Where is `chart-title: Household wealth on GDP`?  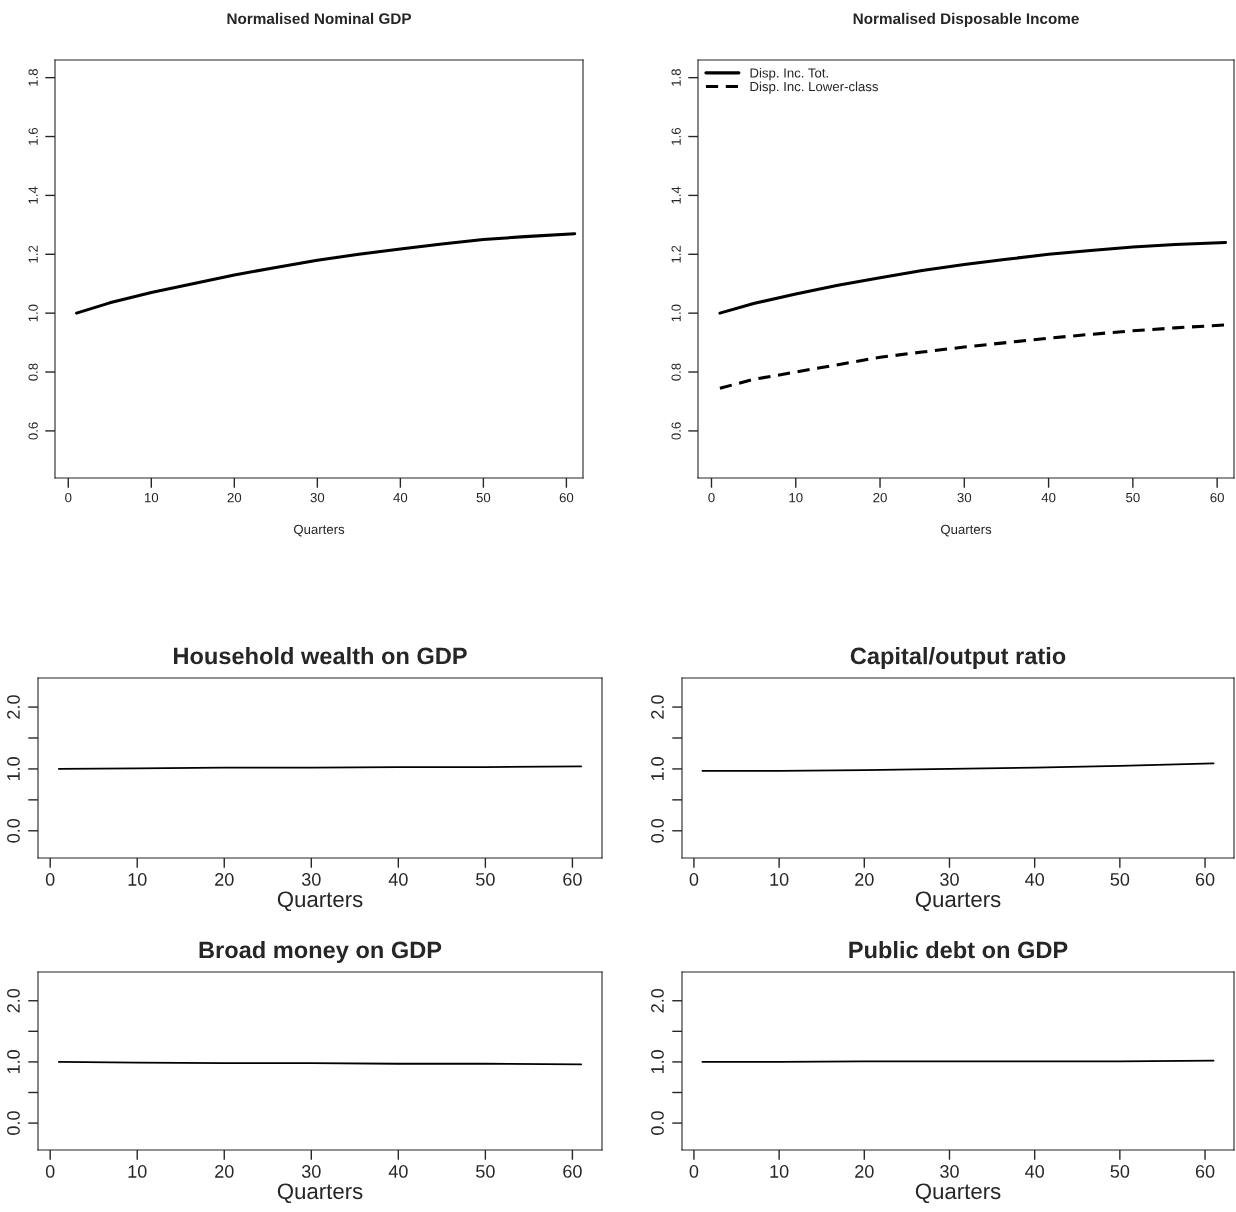 chart-title: Household wealth on GDP is located at coordinates (320, 656).